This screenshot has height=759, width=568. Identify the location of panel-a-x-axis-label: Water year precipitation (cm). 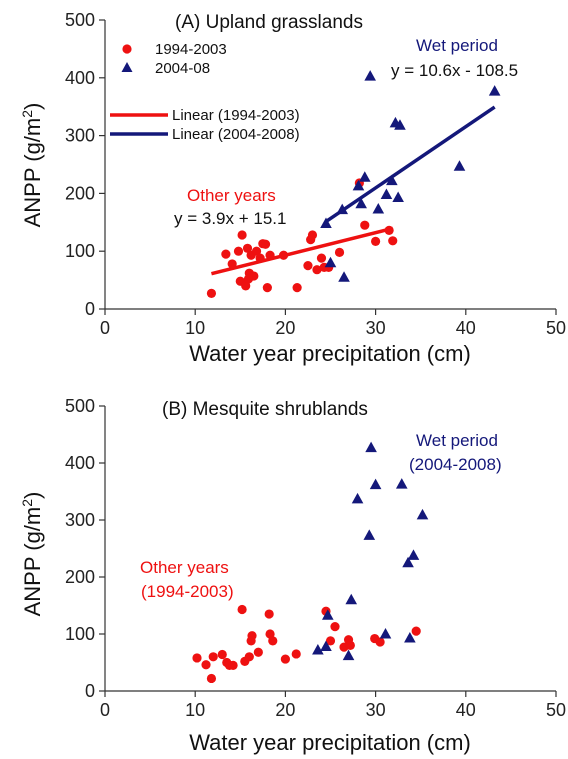
(330, 353).